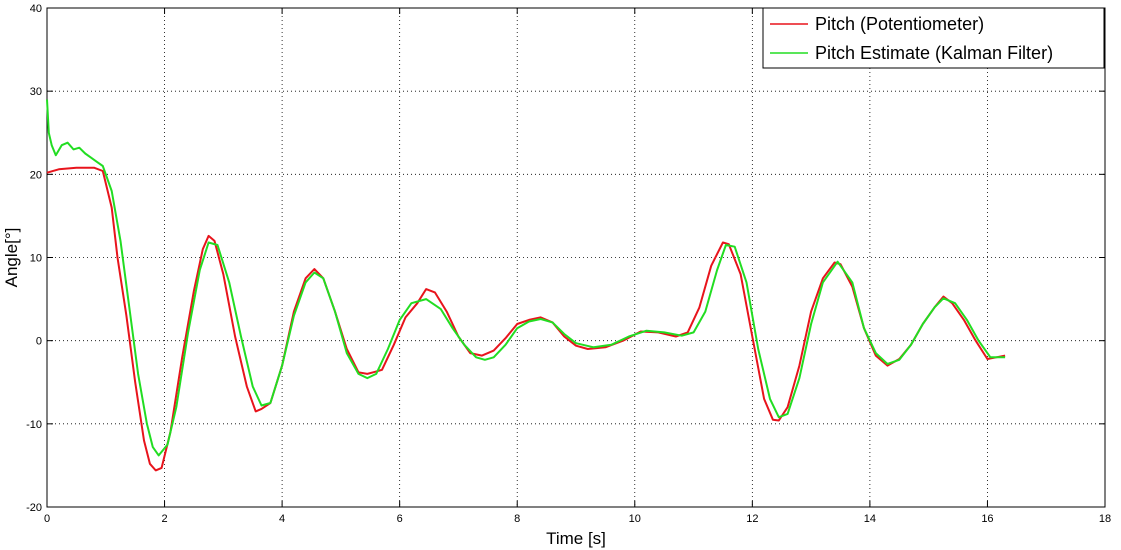  I want to click on x-axis-label: Time [s], so click(576, 538).